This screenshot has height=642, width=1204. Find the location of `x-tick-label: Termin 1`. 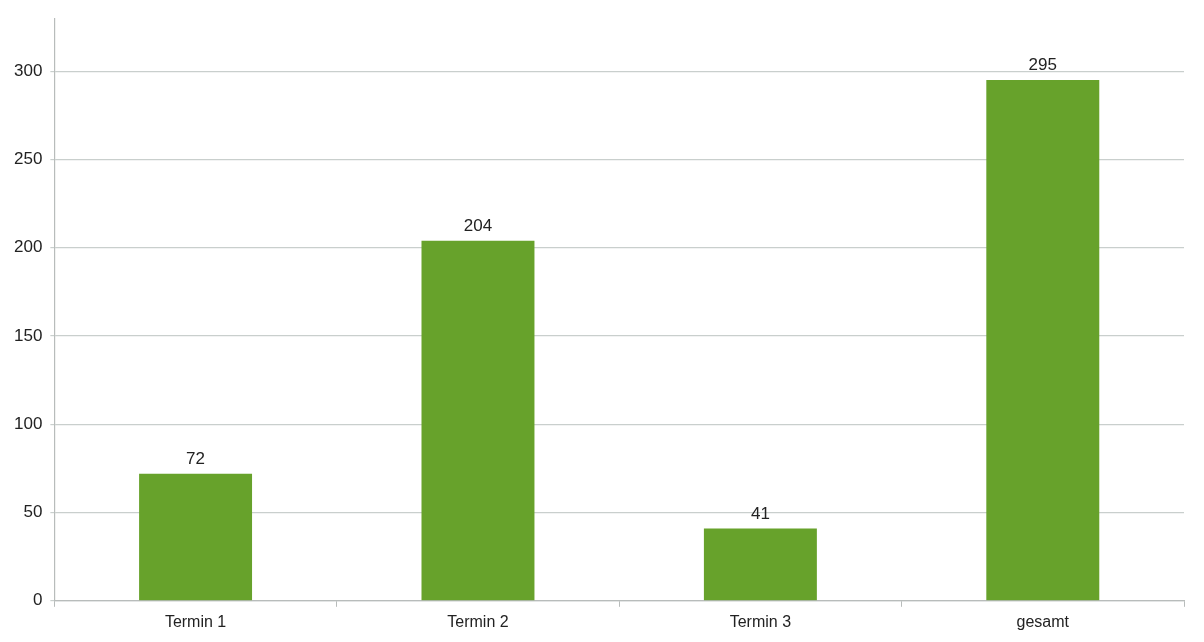

x-tick-label: Termin 1 is located at coordinates (195, 621).